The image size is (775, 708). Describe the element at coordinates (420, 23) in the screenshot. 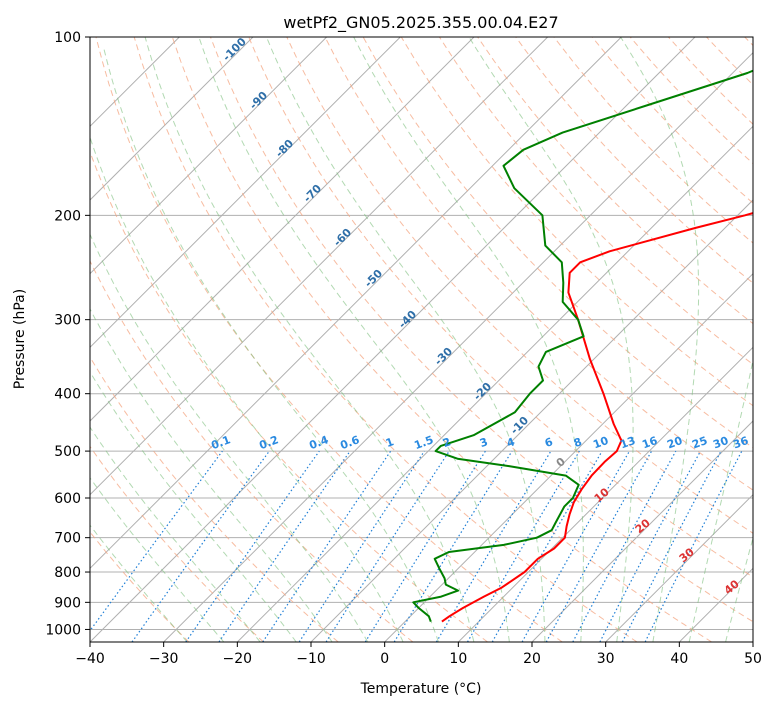

I see `chart-title: wetPf2_GN05.2025.355.00.04.E27` at that location.